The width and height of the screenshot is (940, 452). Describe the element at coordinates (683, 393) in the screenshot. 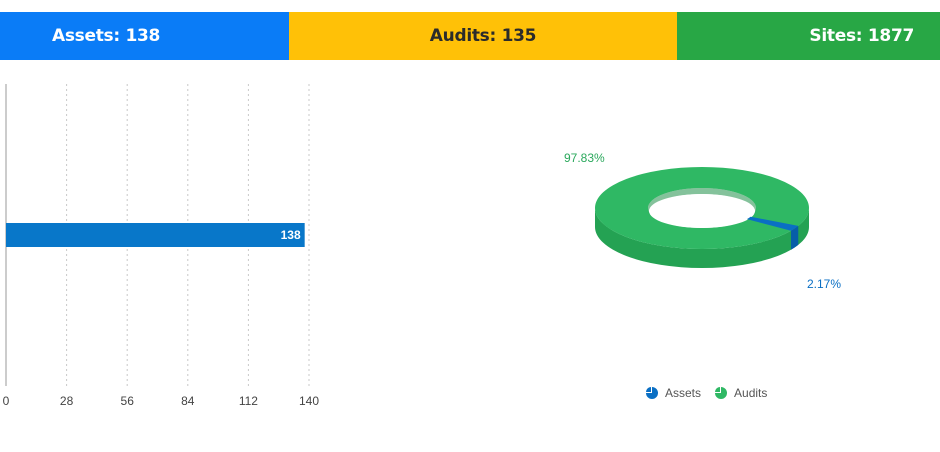

I see `legend-label-assets: Assets` at that location.